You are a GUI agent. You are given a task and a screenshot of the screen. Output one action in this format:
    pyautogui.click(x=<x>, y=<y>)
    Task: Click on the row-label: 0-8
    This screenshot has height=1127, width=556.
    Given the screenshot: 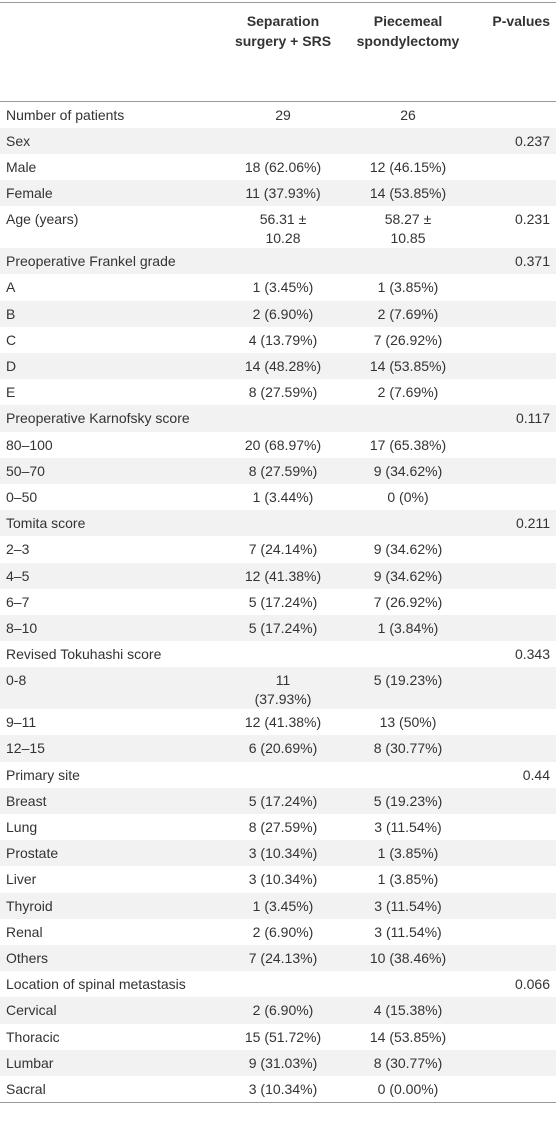 What is the action you would take?
    pyautogui.click(x=16, y=680)
    